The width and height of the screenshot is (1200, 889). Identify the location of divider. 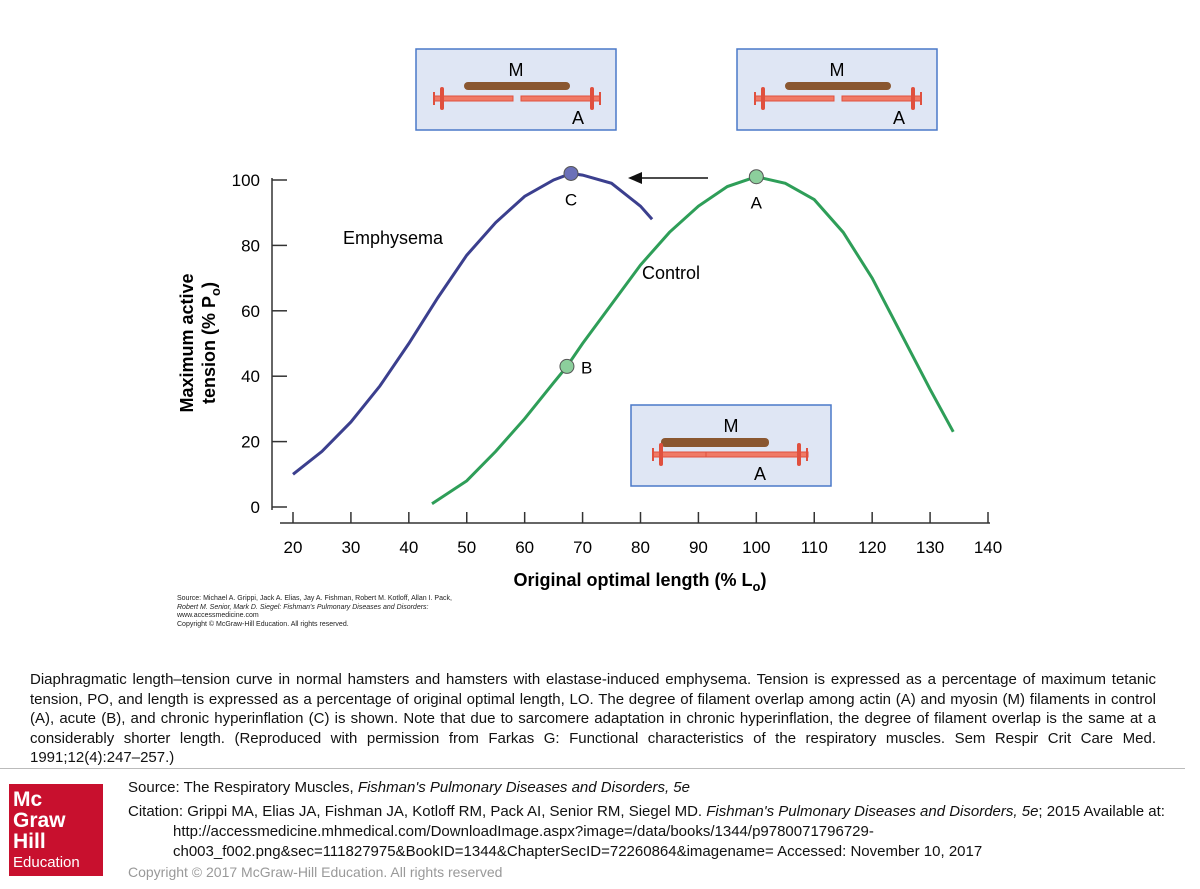
(592, 768).